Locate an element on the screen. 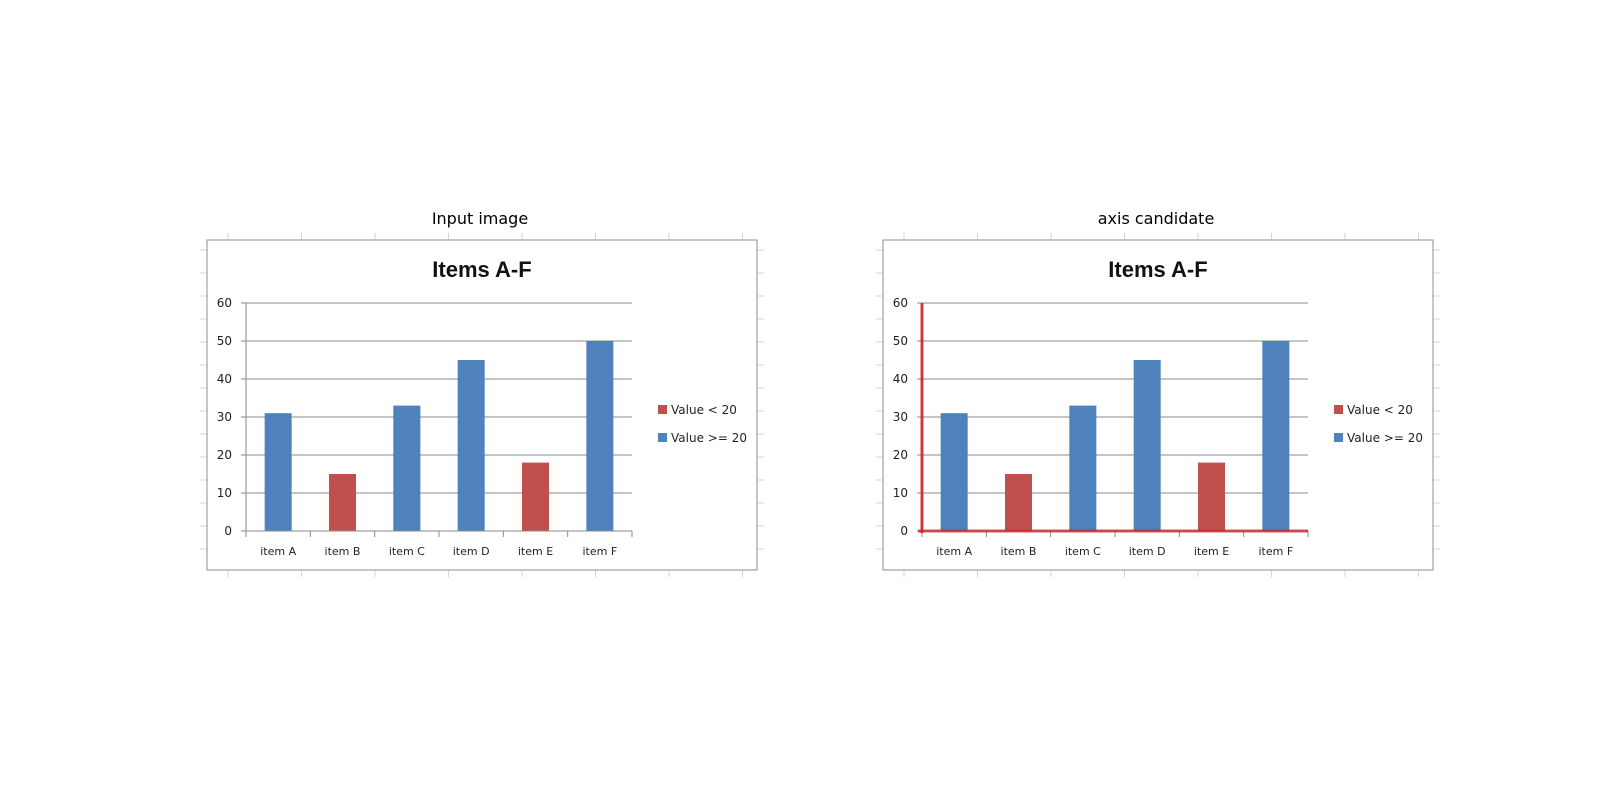 This screenshot has height=800, width=1600. panel-title: axis candidate is located at coordinates (1156, 218).